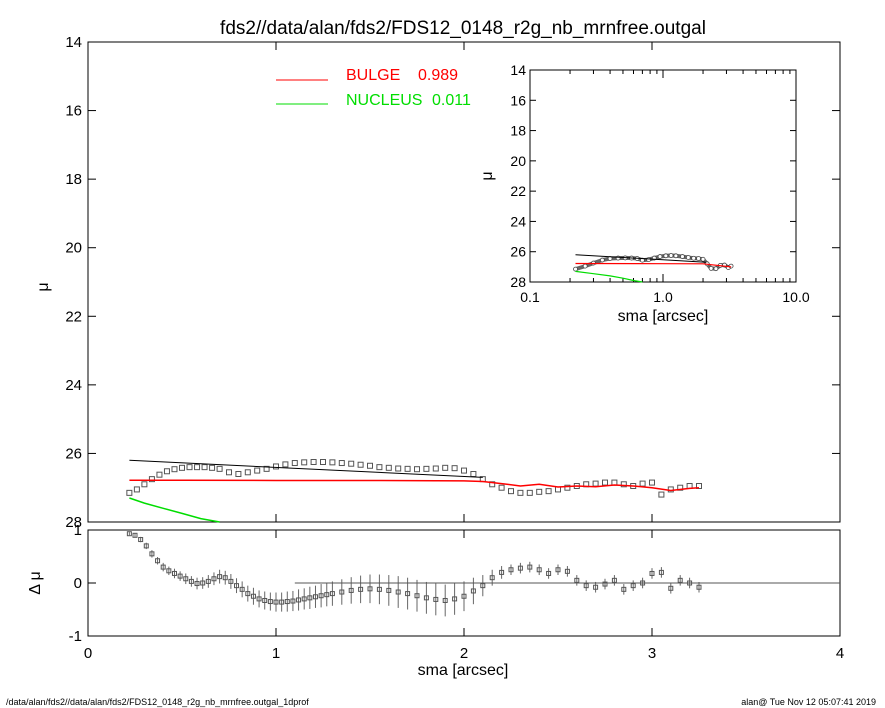 This screenshot has height=708, width=885. I want to click on inset-ytick-label: 26, so click(518, 252).